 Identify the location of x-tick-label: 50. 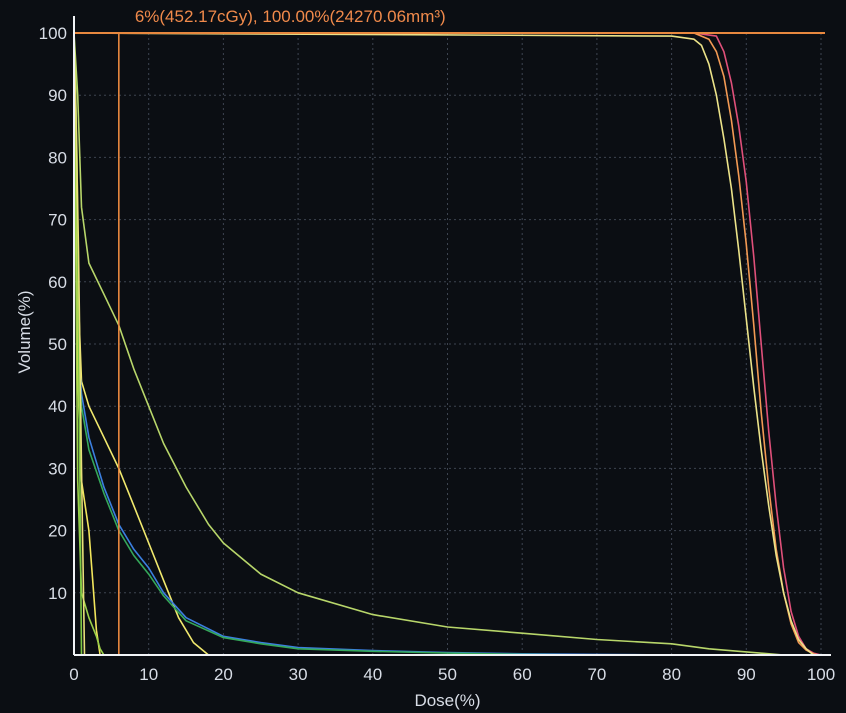
(447, 674).